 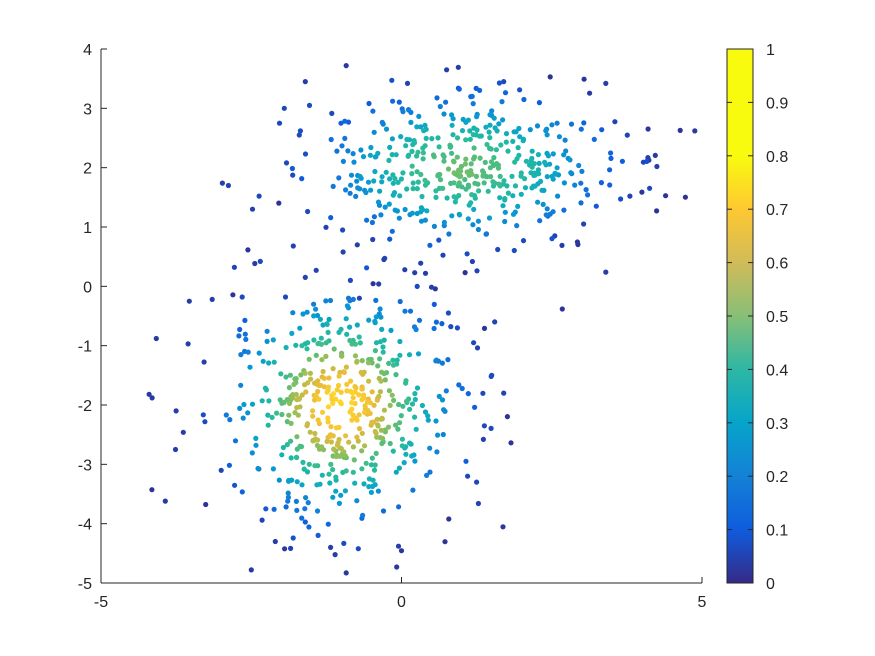 I want to click on y-tick-label: 1, so click(x=87, y=228).